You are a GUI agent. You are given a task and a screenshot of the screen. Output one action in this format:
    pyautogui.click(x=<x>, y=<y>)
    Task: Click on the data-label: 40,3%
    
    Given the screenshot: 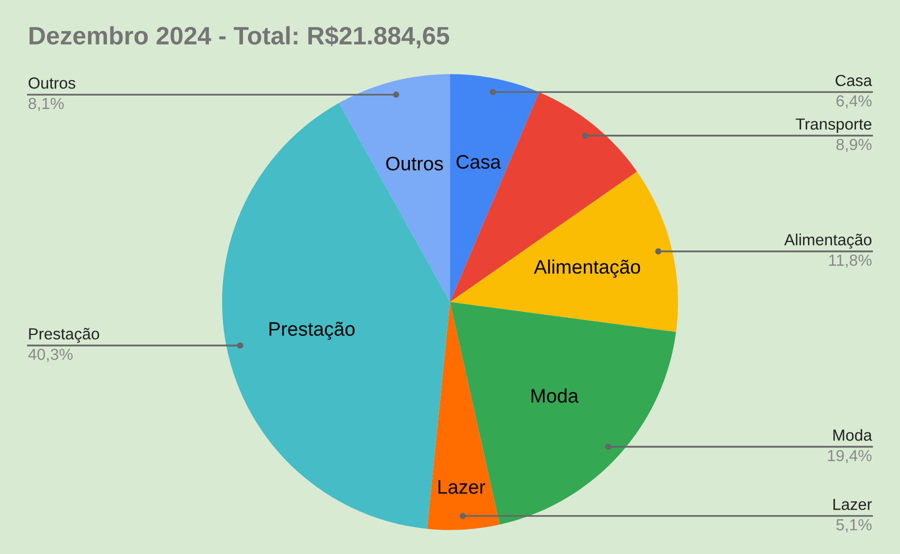 What is the action you would take?
    pyautogui.click(x=50, y=355)
    